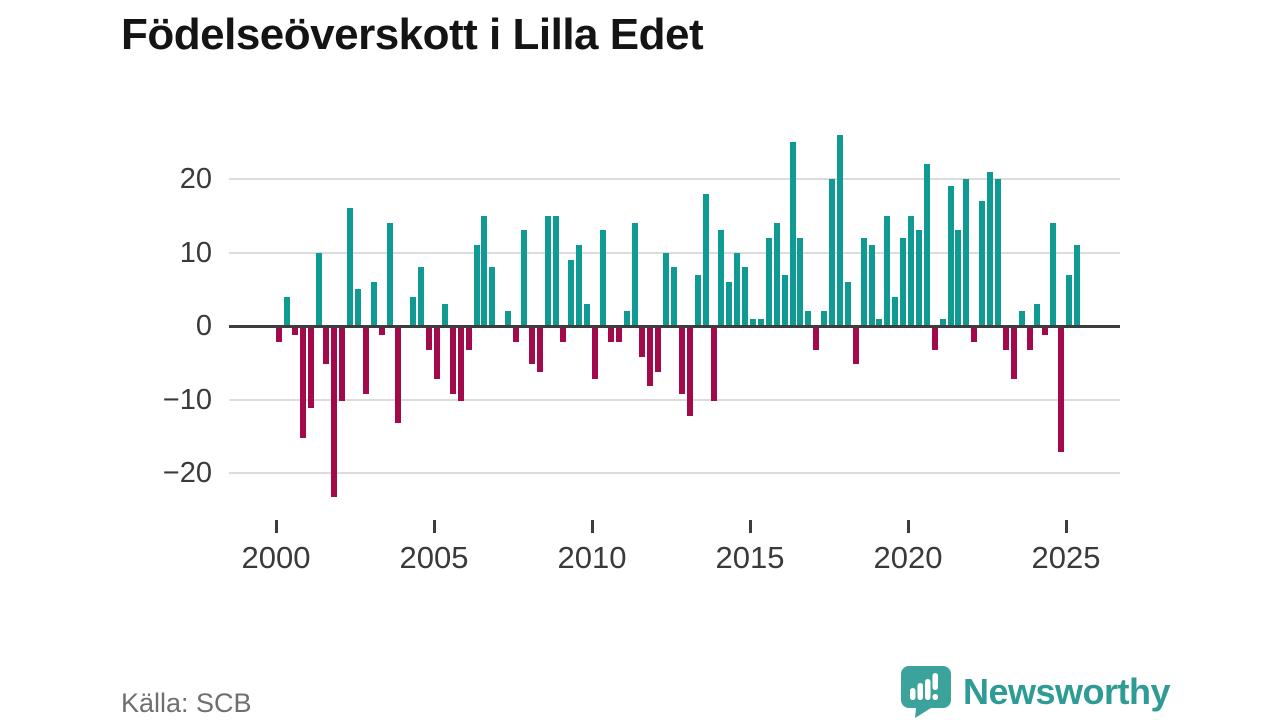 The image size is (1280, 720). Describe the element at coordinates (187, 473) in the screenshot. I see `y-tick-label: −20` at that location.